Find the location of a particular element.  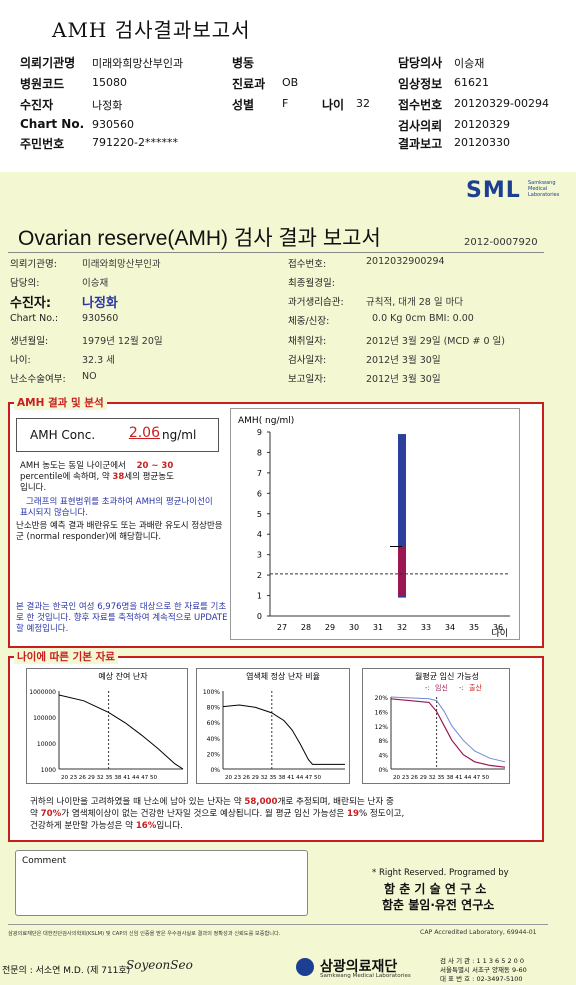

header-value: 나정화 is located at coordinates (107, 105).